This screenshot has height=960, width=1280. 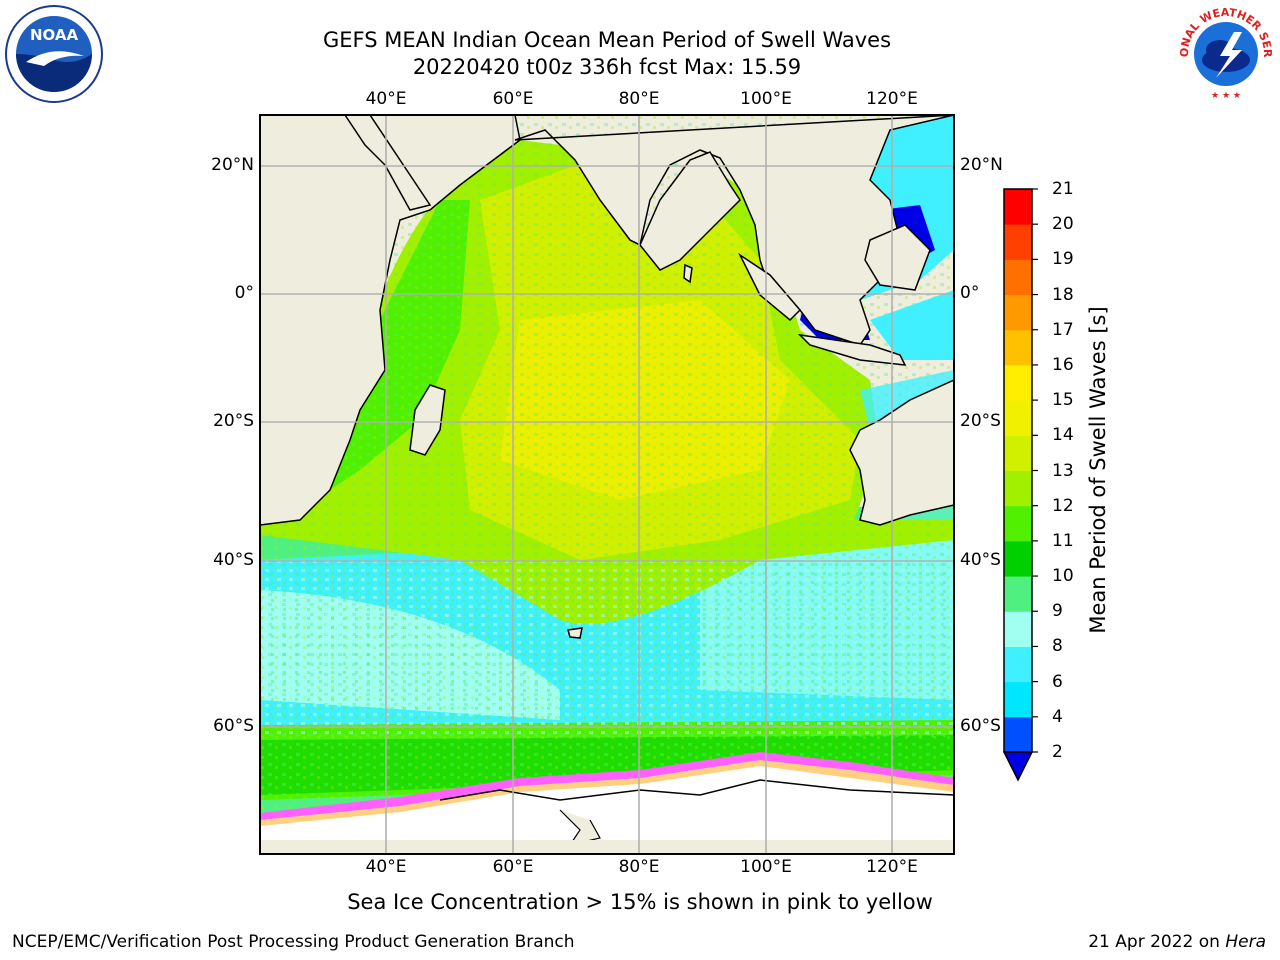 I want to click on chart-subtitle: 20220420 t00z 336h fcst Max: 15.59, so click(x=607, y=67).